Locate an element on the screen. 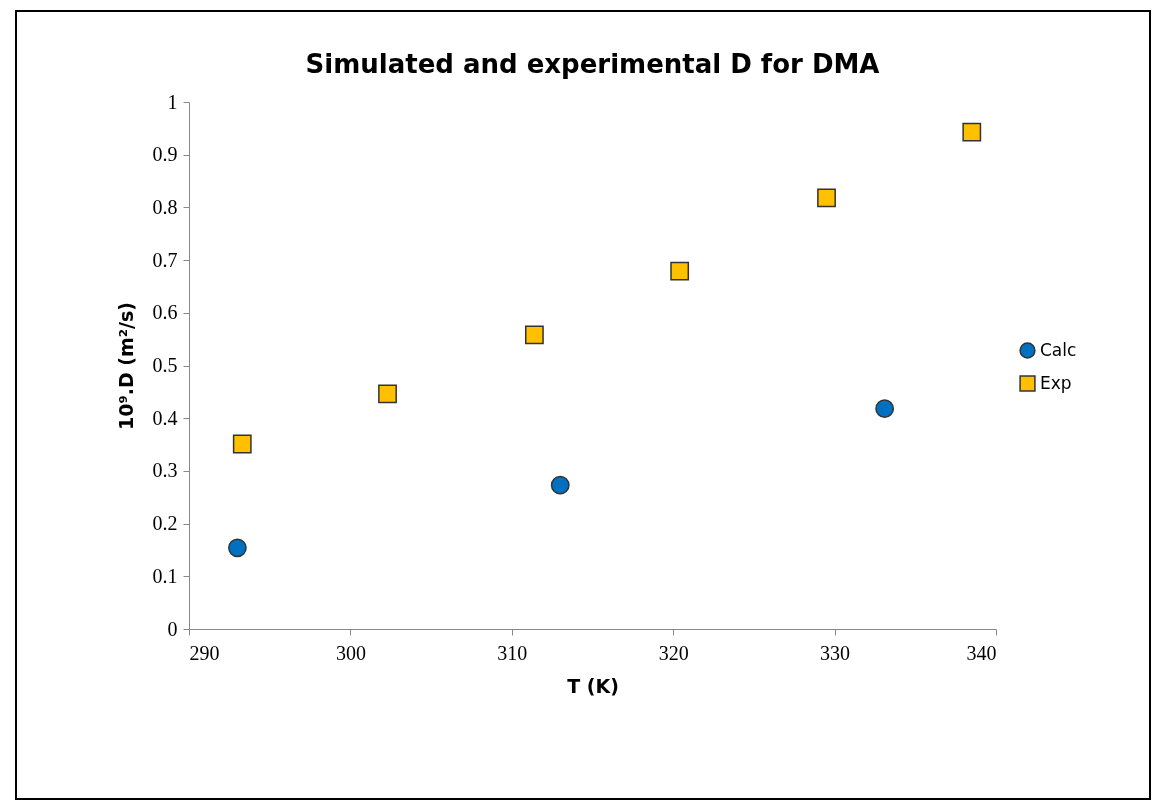 The height and width of the screenshot is (808, 1159). legend-label: Calc is located at coordinates (1058, 349).